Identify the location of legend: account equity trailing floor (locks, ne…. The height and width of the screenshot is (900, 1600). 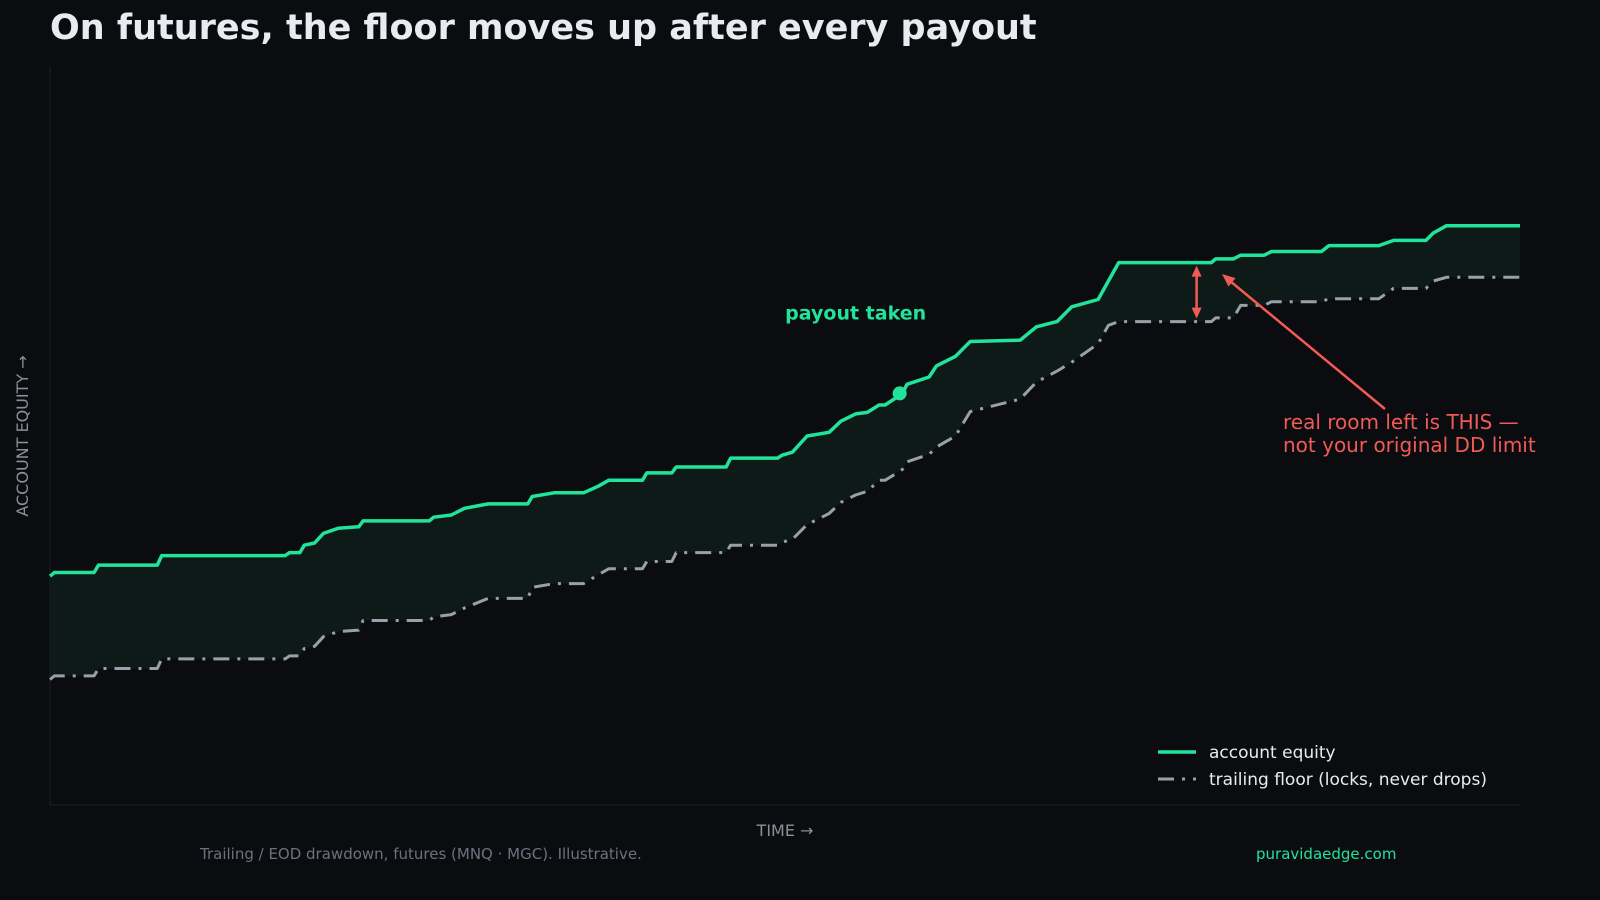
(1322, 766).